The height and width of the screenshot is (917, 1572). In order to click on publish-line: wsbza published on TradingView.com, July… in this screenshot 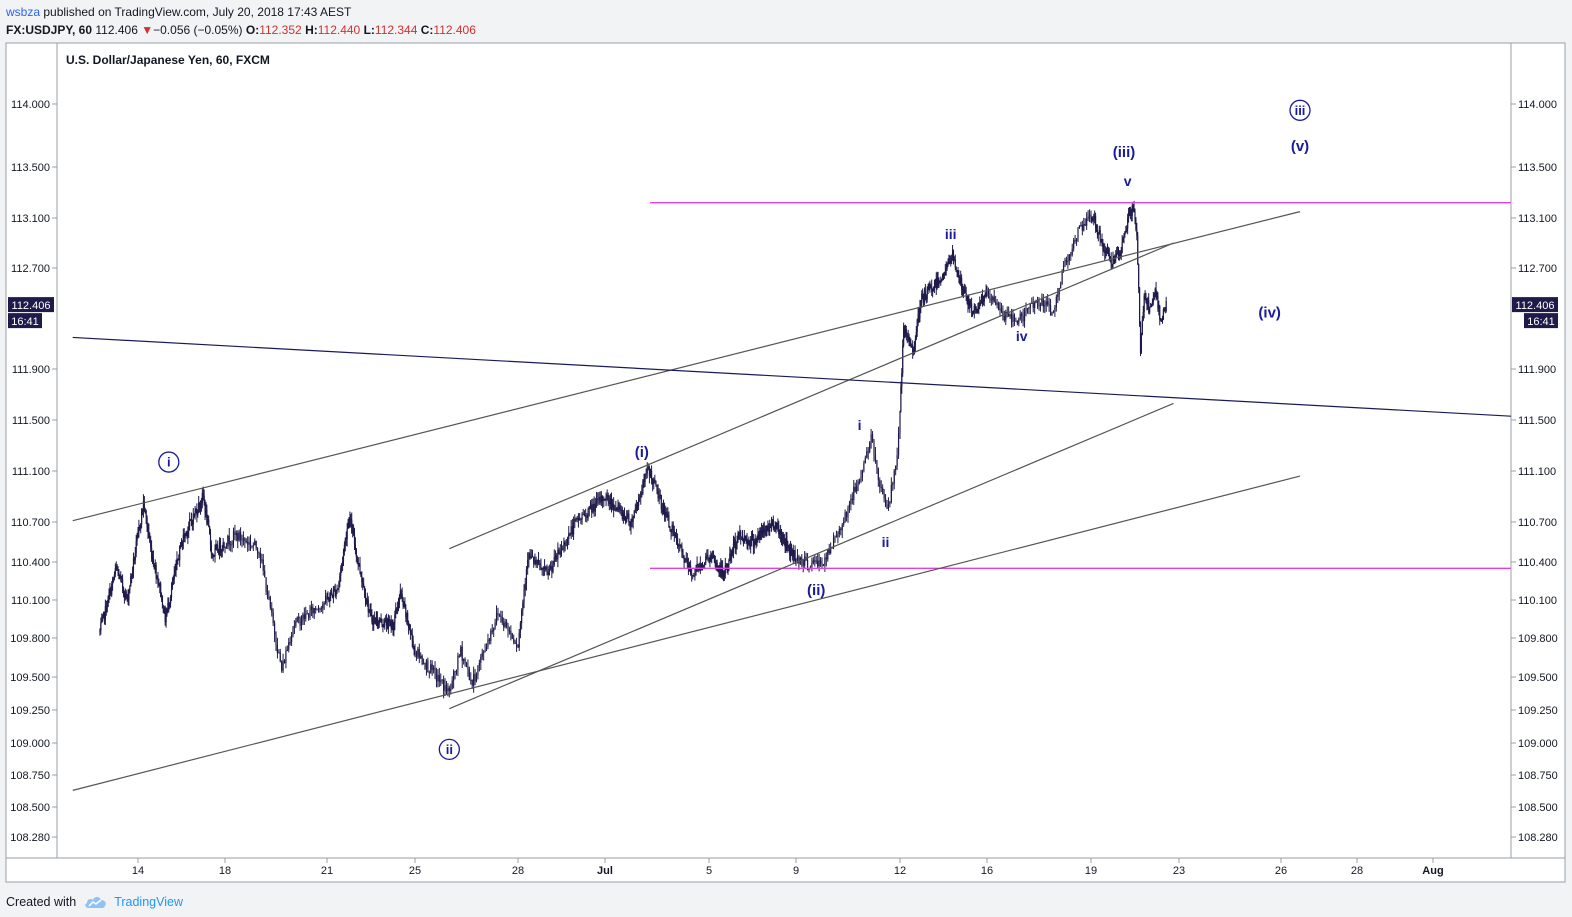, I will do `click(241, 12)`.